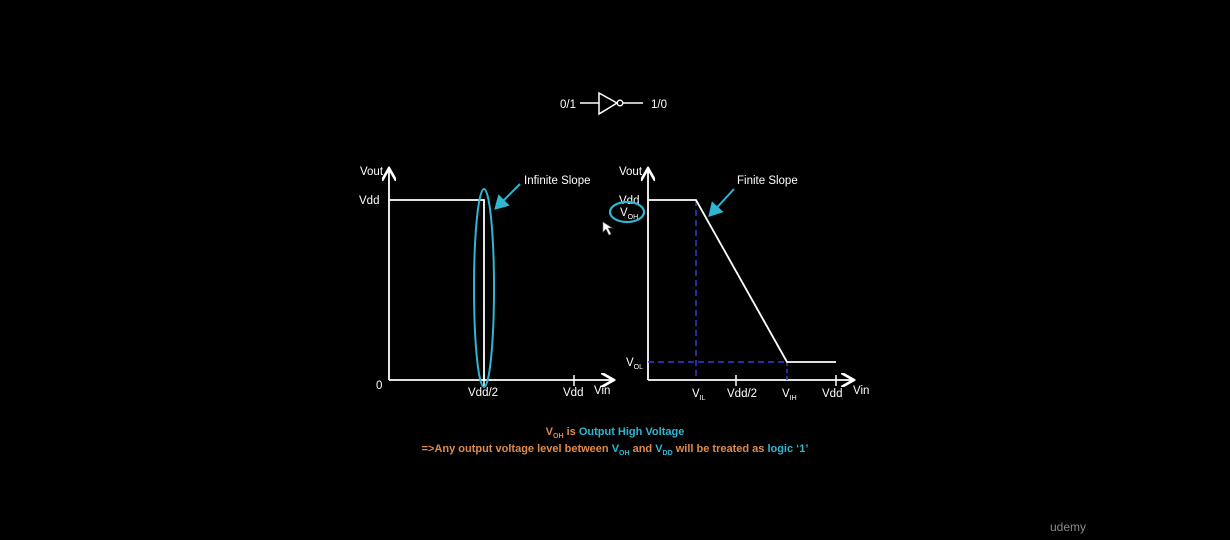 Image resolution: width=1230 pixels, height=540 pixels. I want to click on ideal-vdd2-label: Vdd/2, so click(483, 393).